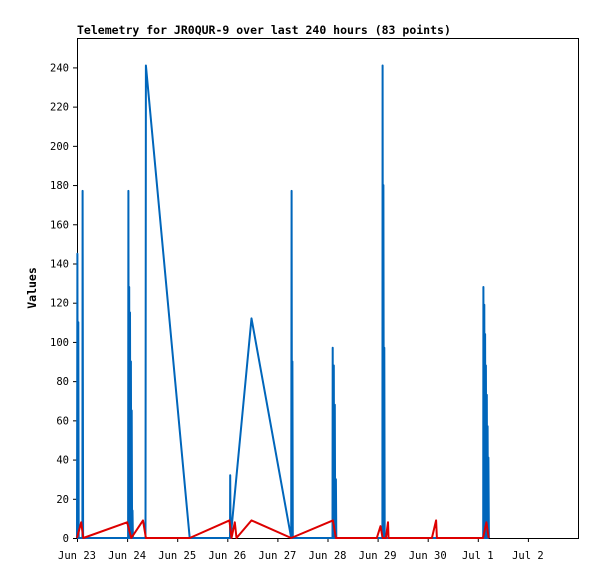  What do you see at coordinates (328, 556) in the screenshot?
I see `x-tick-label: Jun 28` at bounding box center [328, 556].